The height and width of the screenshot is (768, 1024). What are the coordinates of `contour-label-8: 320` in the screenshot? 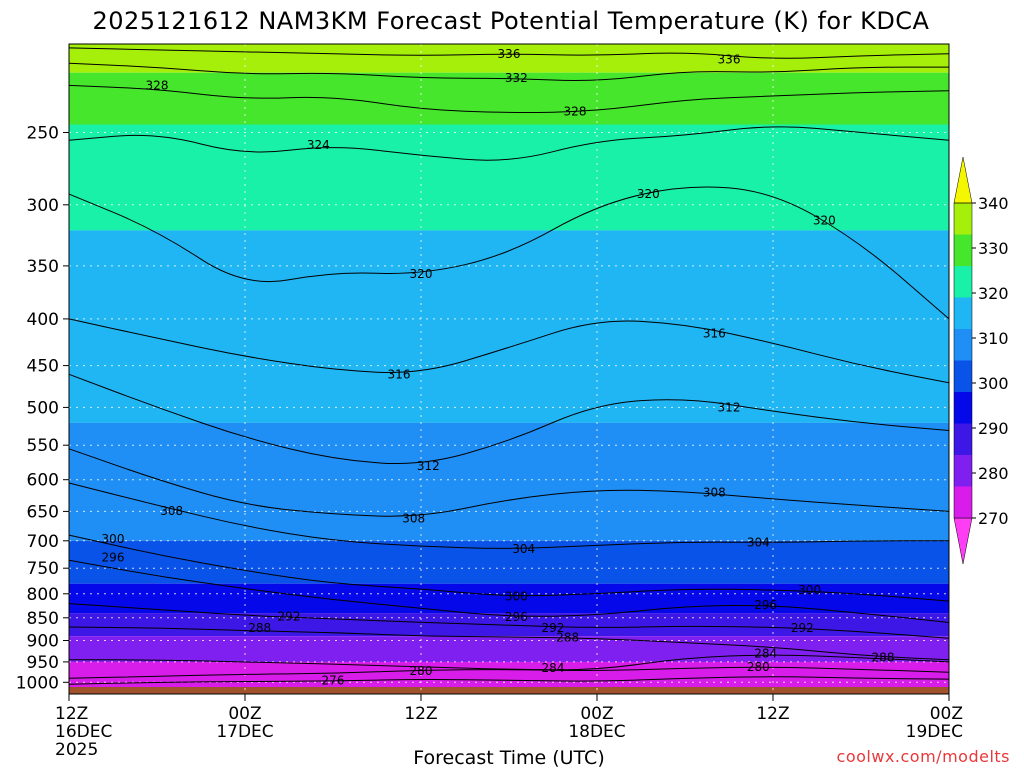 It's located at (421, 274).